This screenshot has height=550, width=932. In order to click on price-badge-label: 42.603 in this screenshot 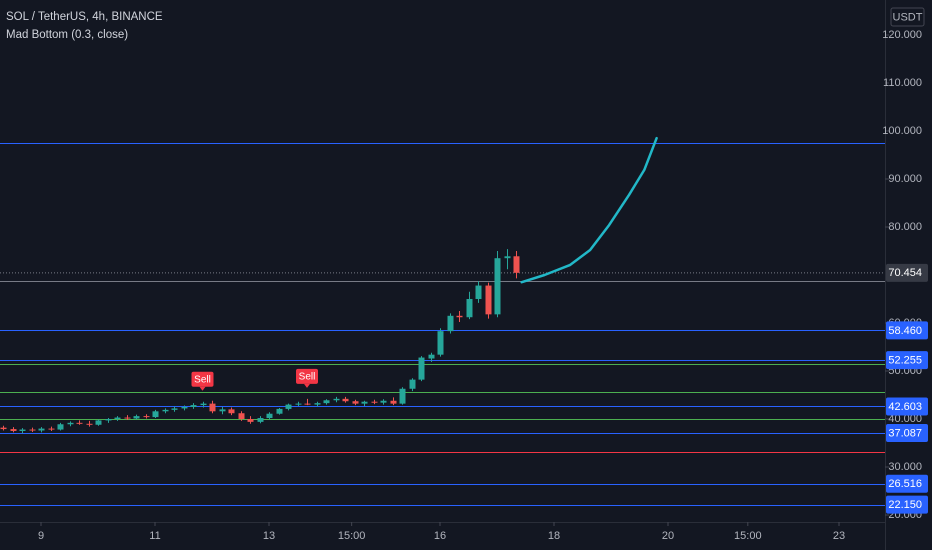, I will do `click(905, 407)`.